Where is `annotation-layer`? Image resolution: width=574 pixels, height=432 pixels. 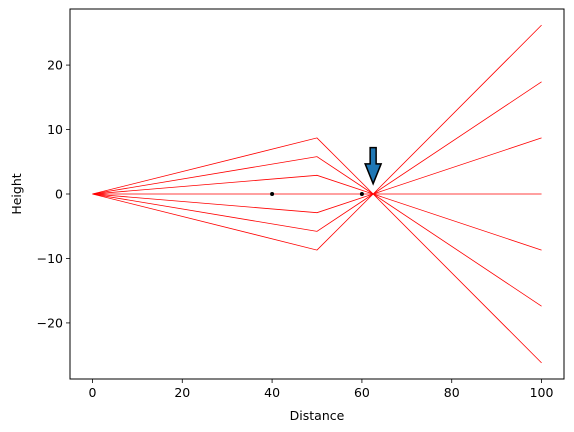
annotation-layer is located at coordinates (373, 166).